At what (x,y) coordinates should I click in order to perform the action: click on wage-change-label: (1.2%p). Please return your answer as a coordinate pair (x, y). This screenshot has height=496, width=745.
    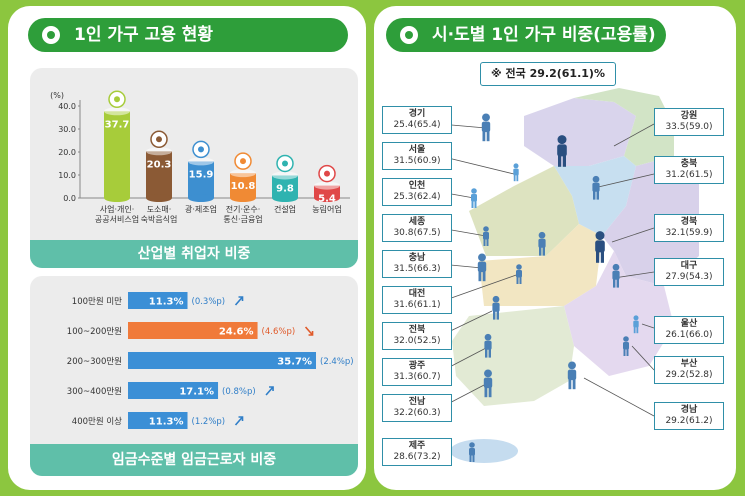
    Looking at the image, I should click on (209, 422).